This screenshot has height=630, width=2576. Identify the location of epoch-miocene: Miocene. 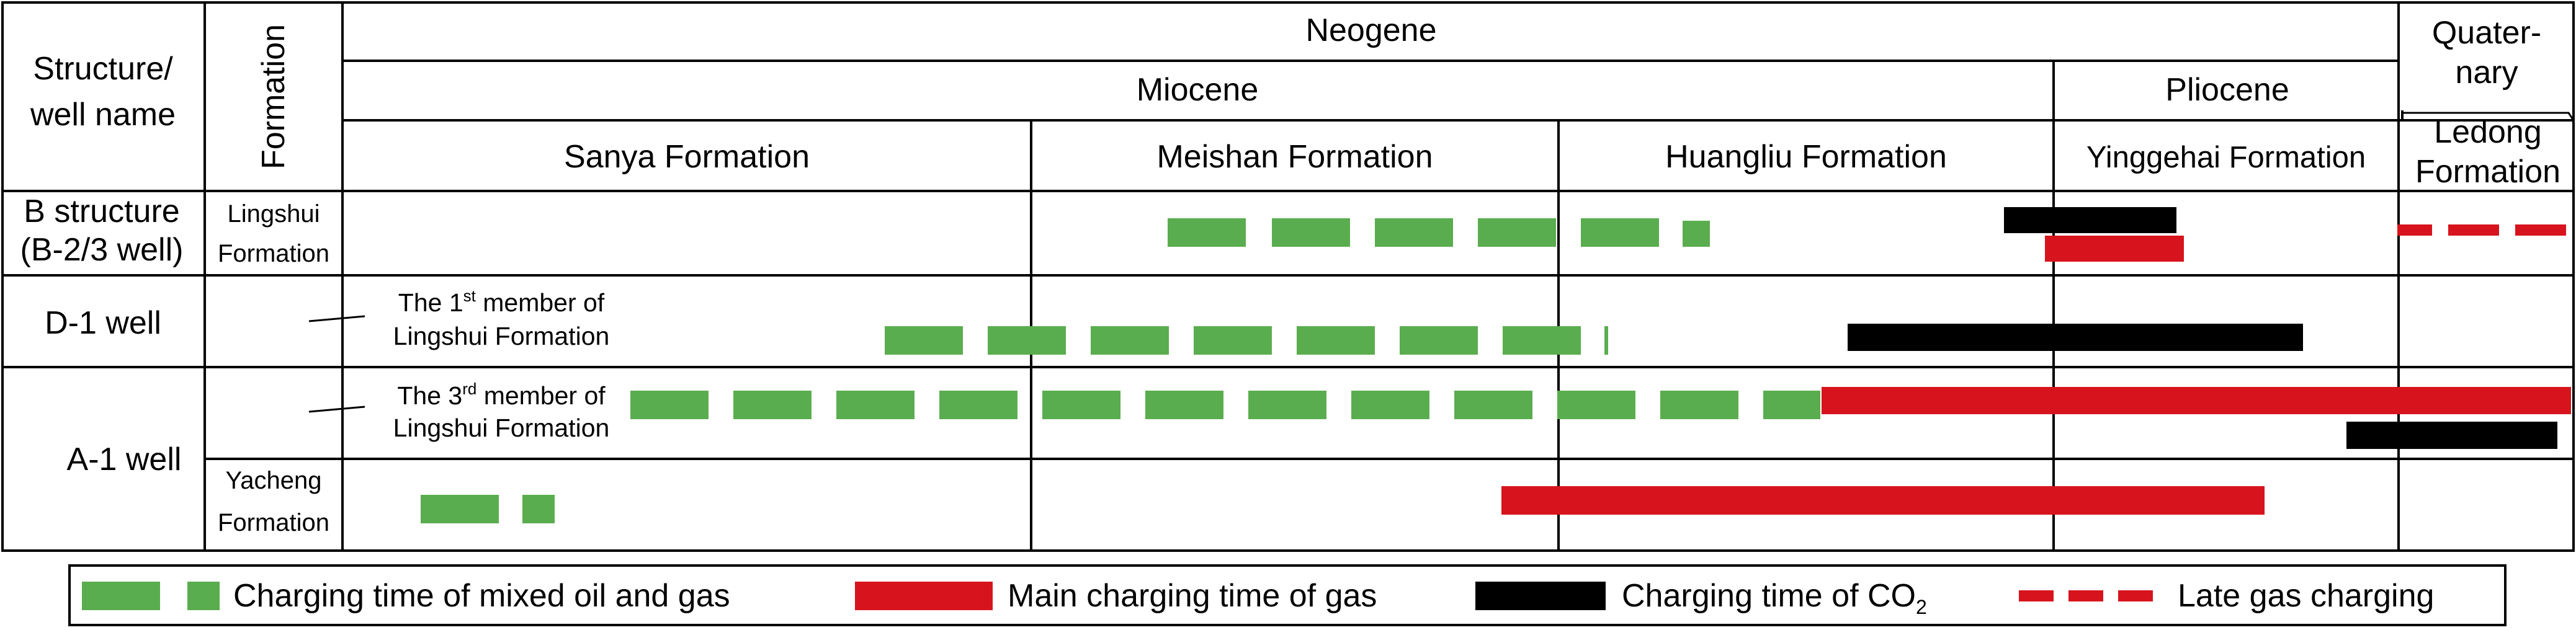
(1198, 90).